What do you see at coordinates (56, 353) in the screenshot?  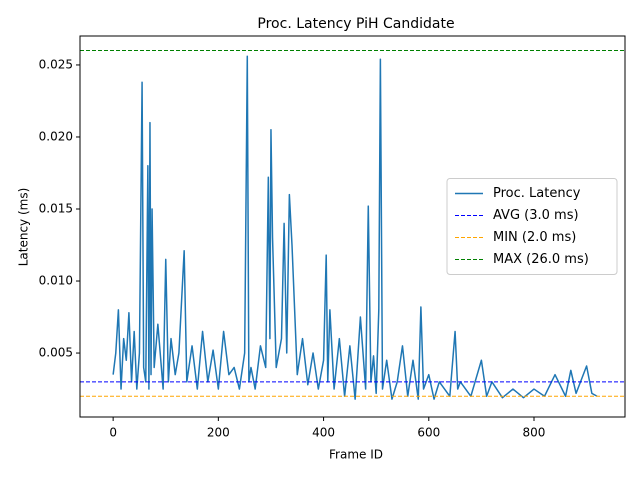 I see `y-tick-label: 0.005` at bounding box center [56, 353].